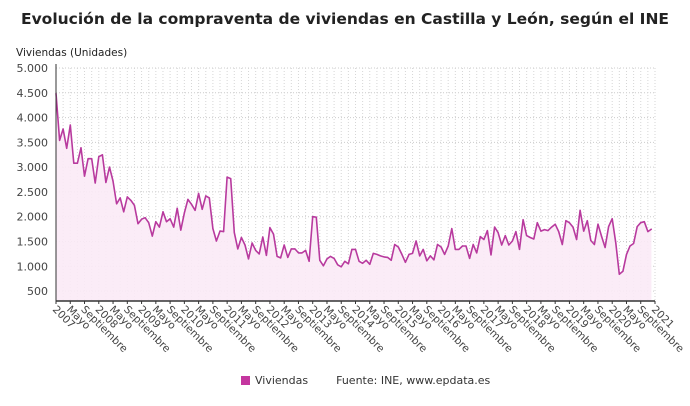 This screenshot has height=406, width=690. Describe the element at coordinates (33, 93) in the screenshot. I see `y-tick-label: 4.500` at that location.